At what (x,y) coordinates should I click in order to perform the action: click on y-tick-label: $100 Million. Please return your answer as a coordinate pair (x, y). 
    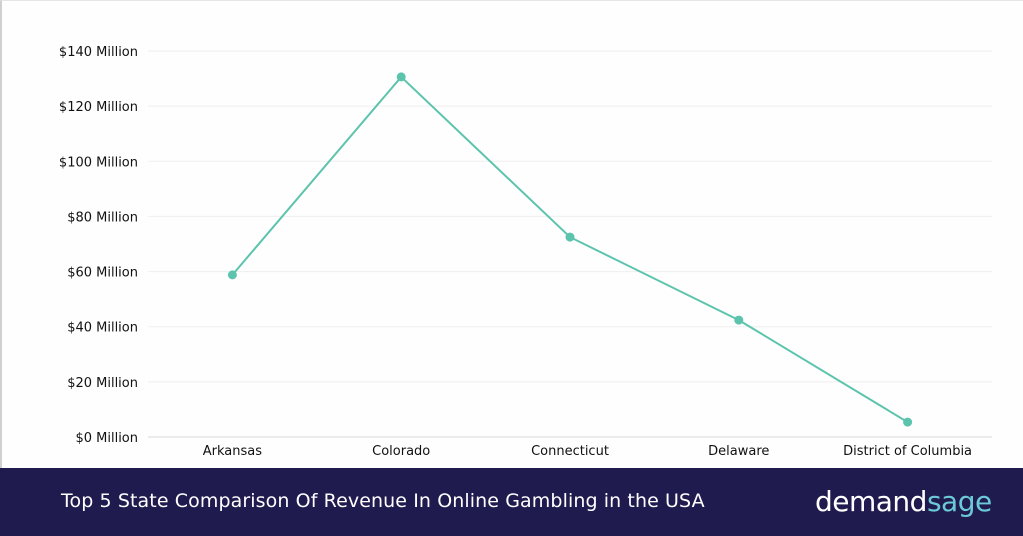
    Looking at the image, I should click on (98, 162).